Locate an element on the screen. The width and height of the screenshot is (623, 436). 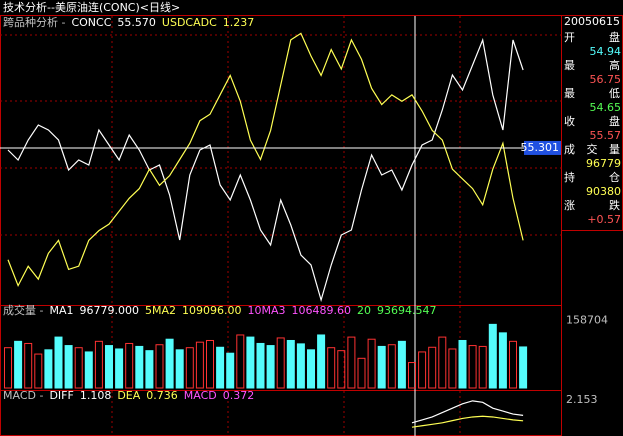
legend-name: MACD is located at coordinates (200, 395).